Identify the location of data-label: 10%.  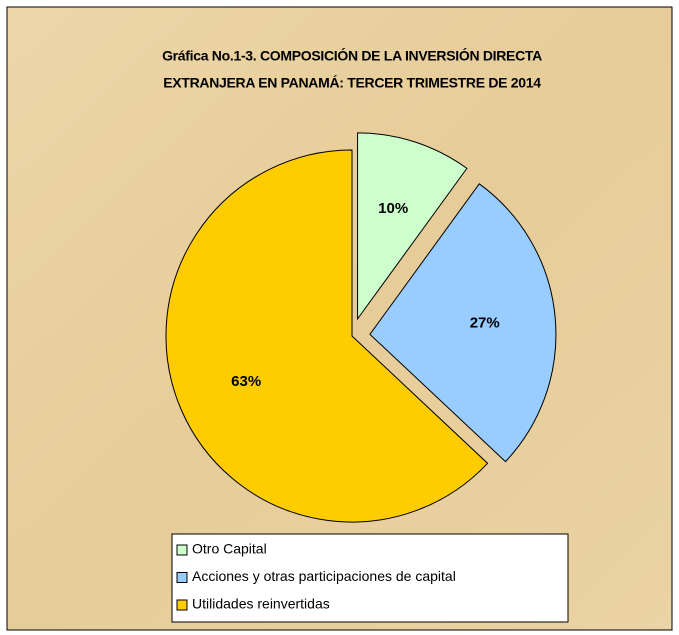
(393, 208).